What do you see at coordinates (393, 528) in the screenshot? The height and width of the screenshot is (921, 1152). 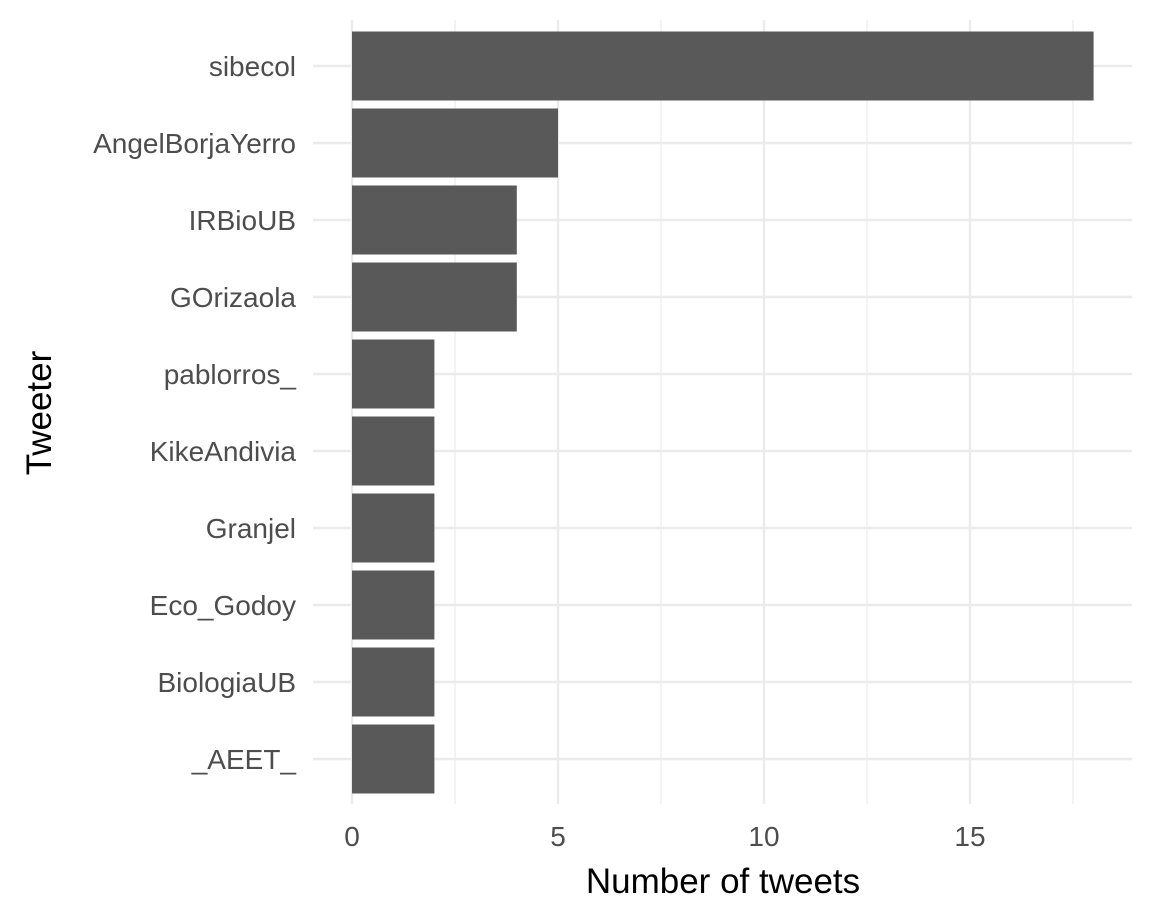 I see `bar-Granjel` at bounding box center [393, 528].